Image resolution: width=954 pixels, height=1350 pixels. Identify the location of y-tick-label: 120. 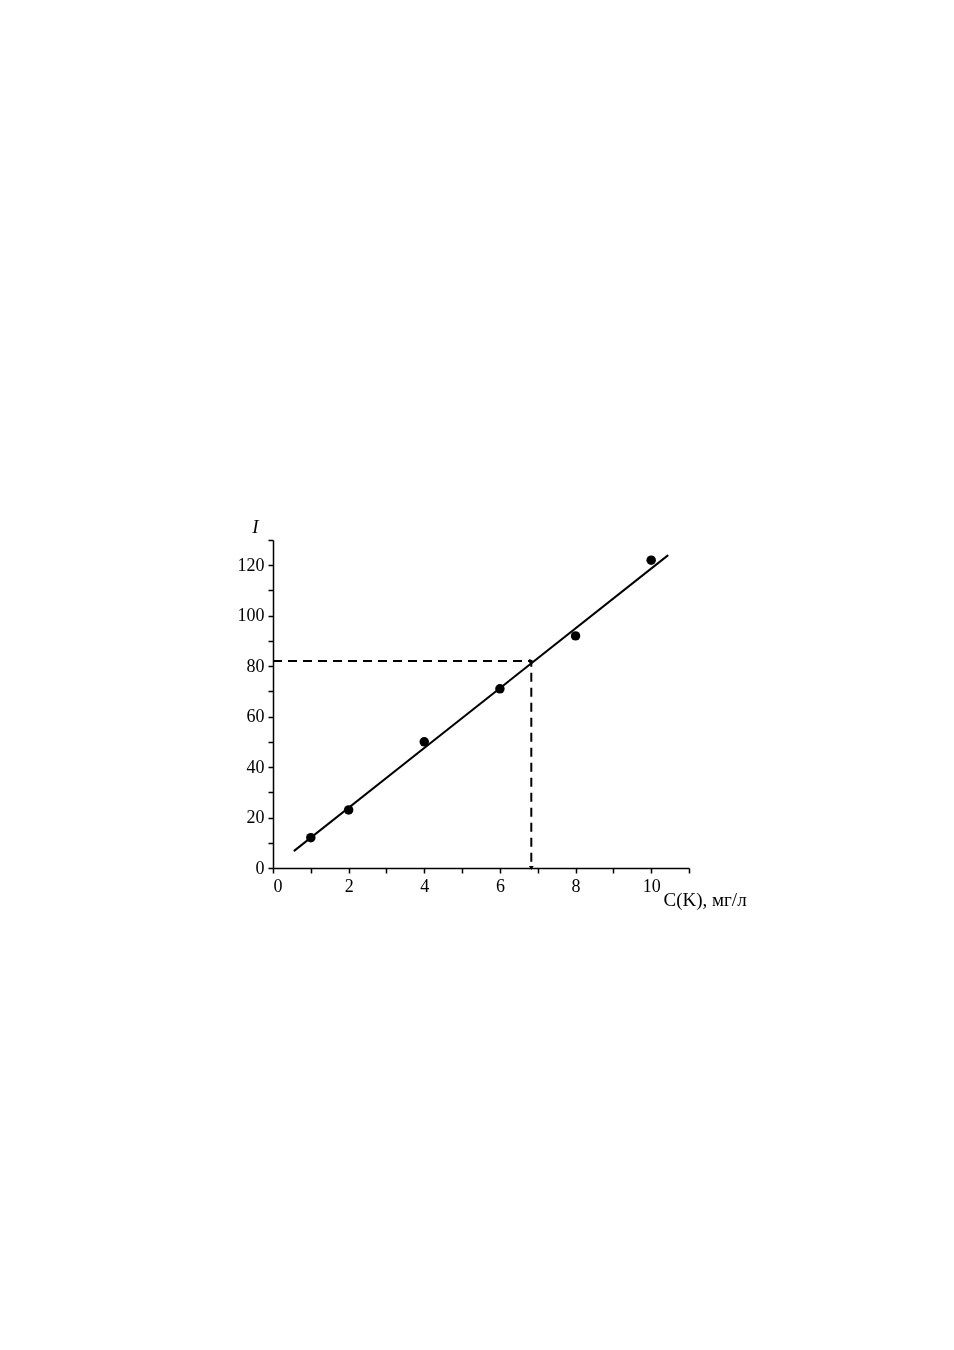
(251, 564).